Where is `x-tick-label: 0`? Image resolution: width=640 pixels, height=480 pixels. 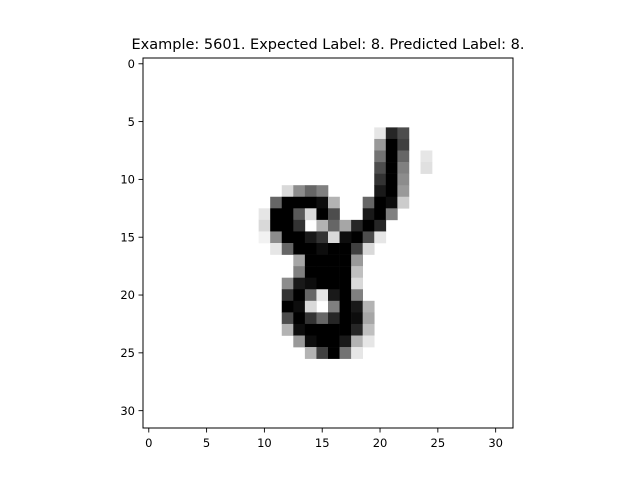 x-tick-label: 0 is located at coordinates (148, 443).